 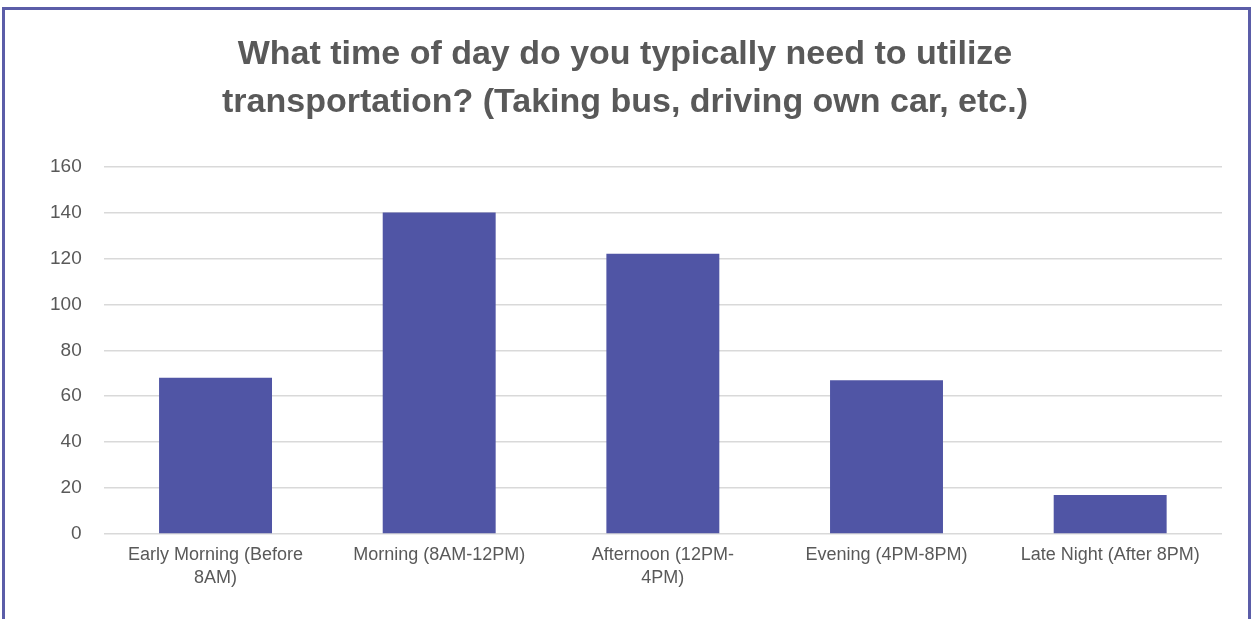 I want to click on y-tick-label: 20, so click(x=71, y=487).